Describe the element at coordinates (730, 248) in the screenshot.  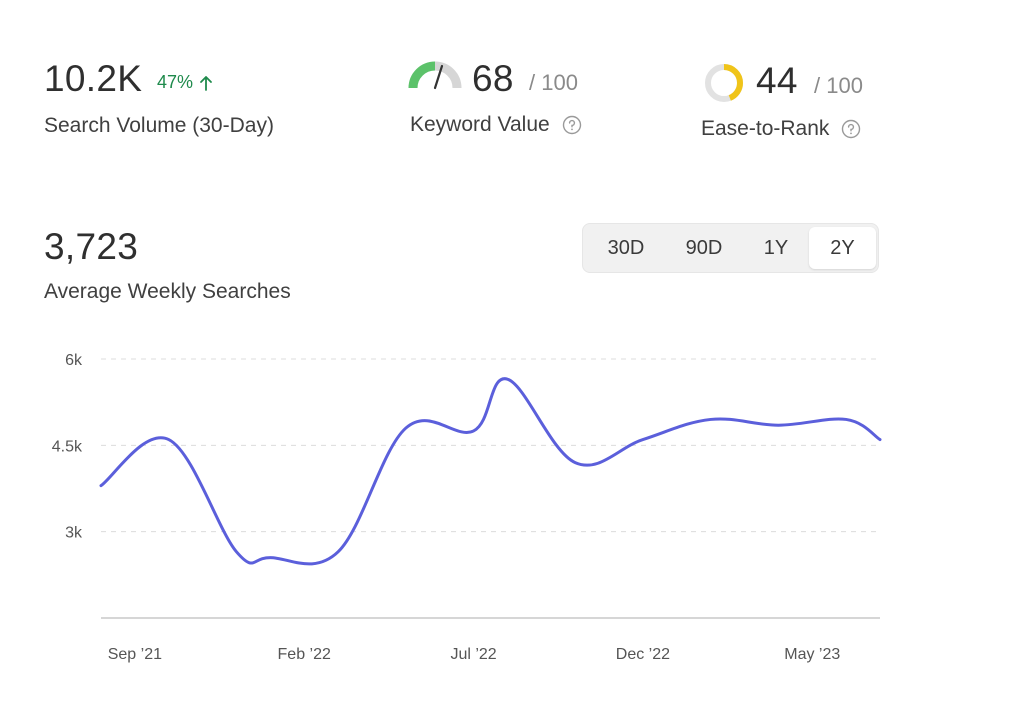
I see `range-selector: 30D 90D 1Y 2Y` at that location.